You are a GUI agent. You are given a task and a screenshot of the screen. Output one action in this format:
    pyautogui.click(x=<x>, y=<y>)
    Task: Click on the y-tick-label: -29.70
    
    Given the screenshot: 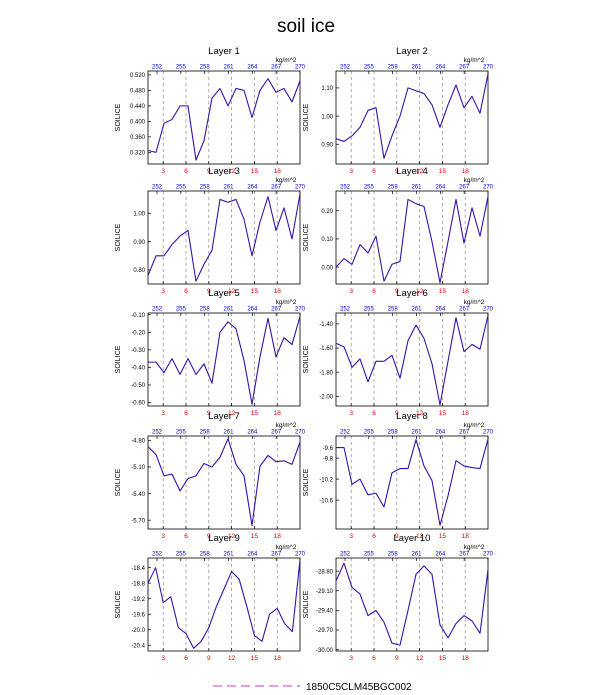 What is the action you would take?
    pyautogui.click(x=325, y=631)
    